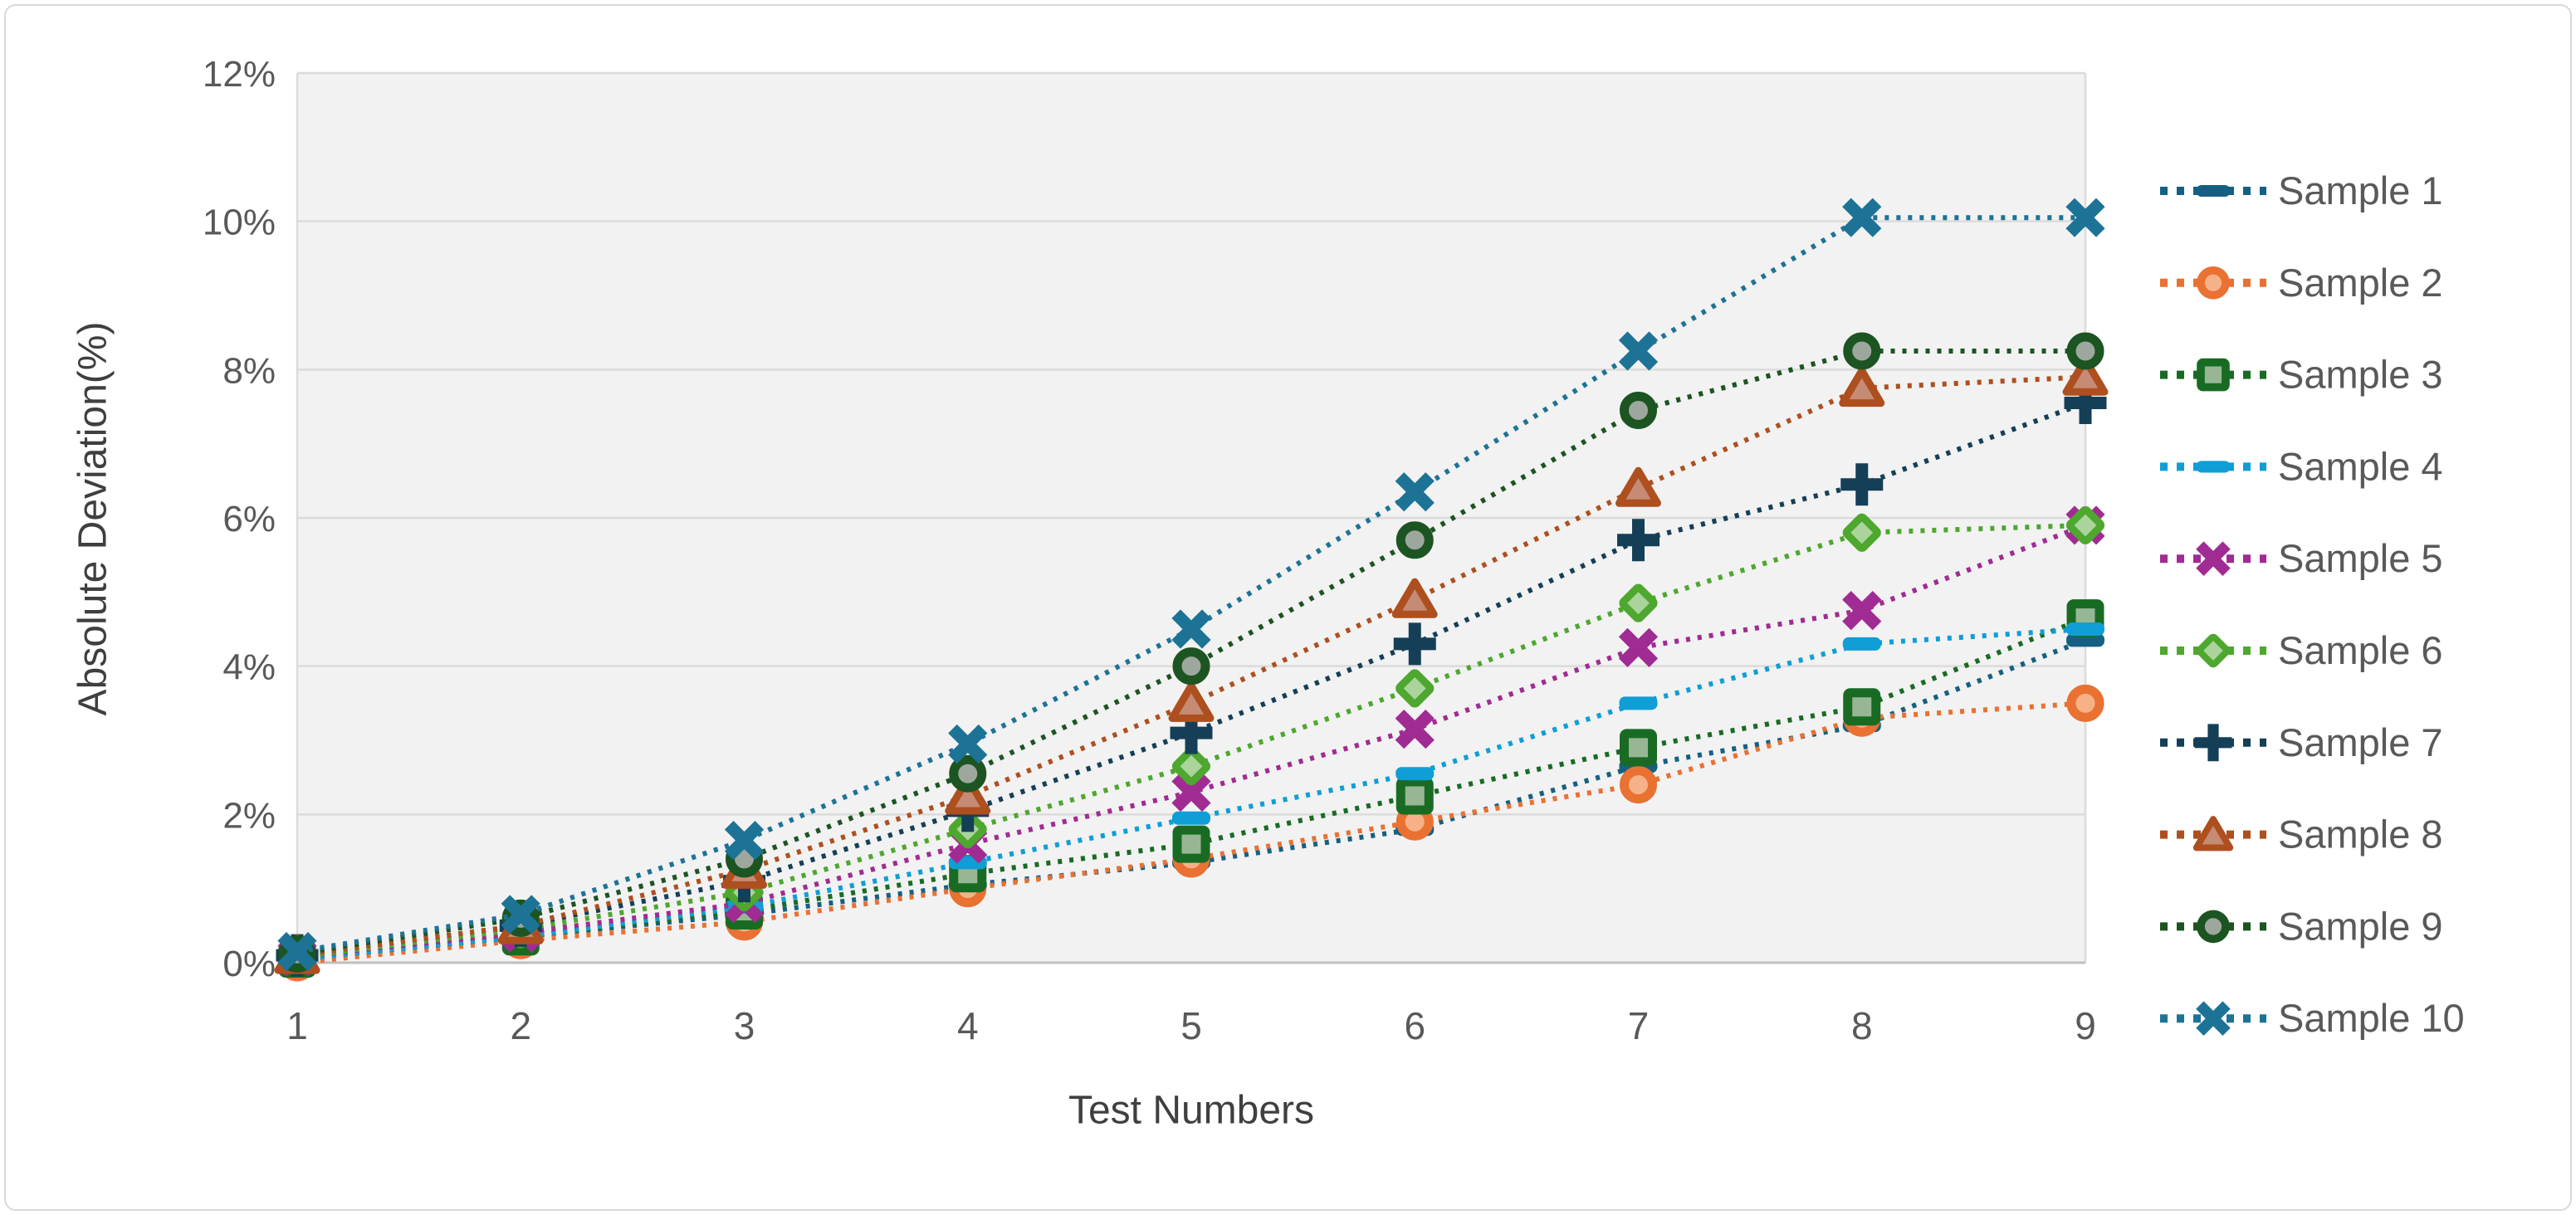 Image resolution: width=2576 pixels, height=1215 pixels. I want to click on x-tick-label: 2, so click(520, 1026).